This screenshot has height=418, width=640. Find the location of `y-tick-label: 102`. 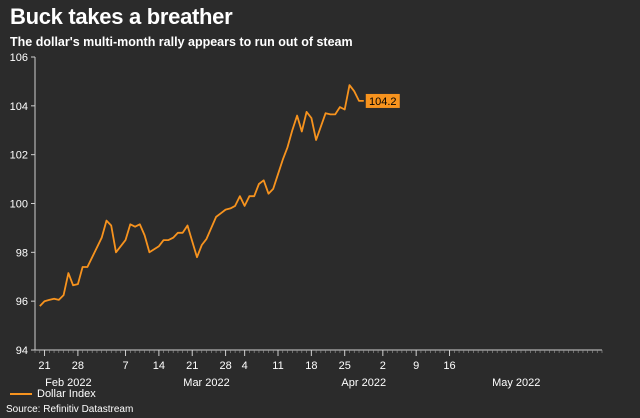

y-tick-label: 102 is located at coordinates (19, 156).